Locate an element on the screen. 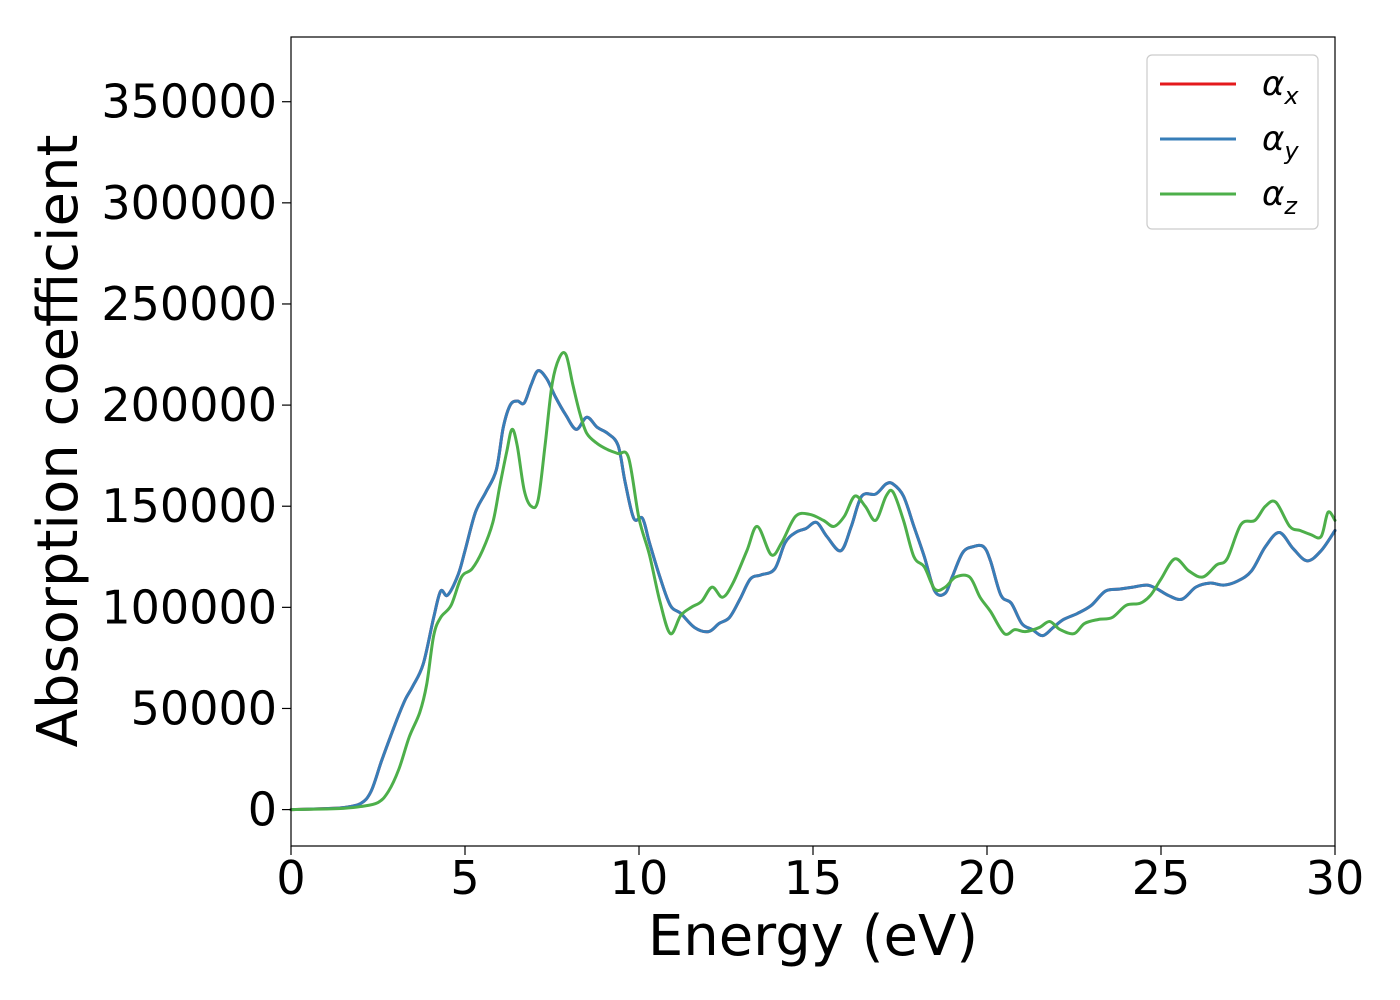  y-tick-label: 100000 is located at coordinates (189, 607).